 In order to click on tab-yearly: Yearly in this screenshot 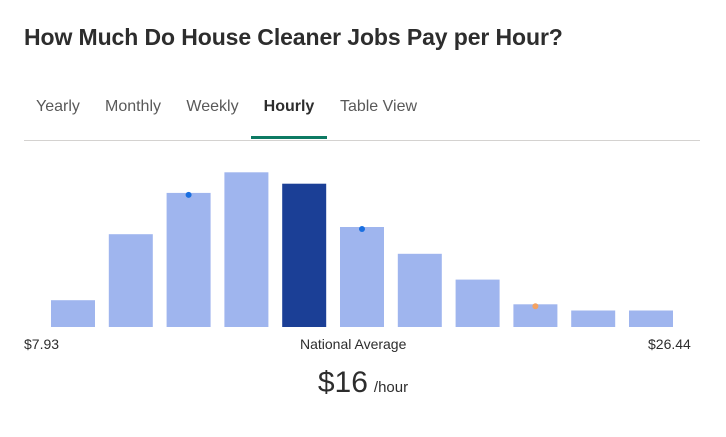, I will do `click(58, 106)`.